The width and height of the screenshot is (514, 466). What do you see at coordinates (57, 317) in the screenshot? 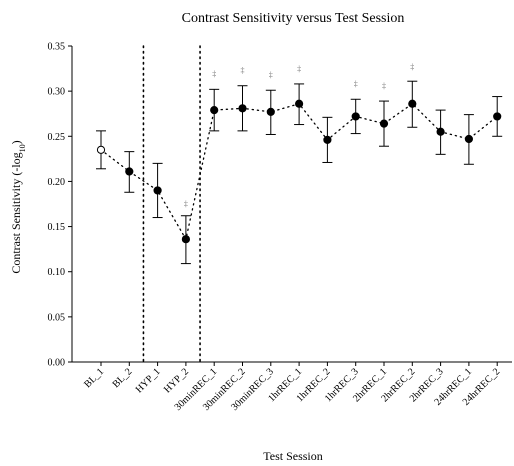
I see `y-tick-label: 0.05` at bounding box center [57, 317].